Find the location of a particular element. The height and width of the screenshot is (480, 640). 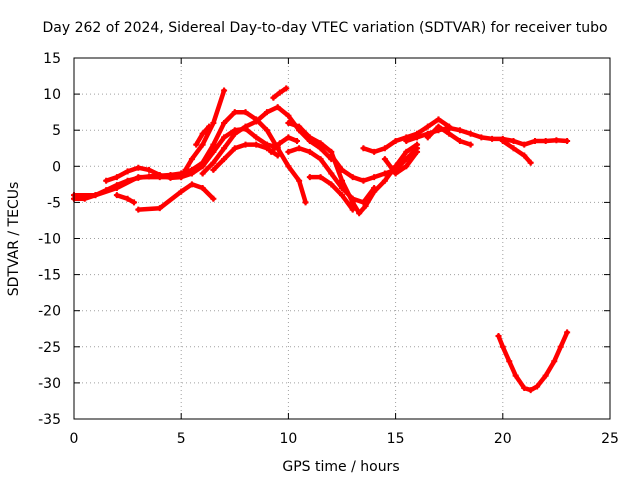

y-tick-label: -35 is located at coordinates (49, 420).